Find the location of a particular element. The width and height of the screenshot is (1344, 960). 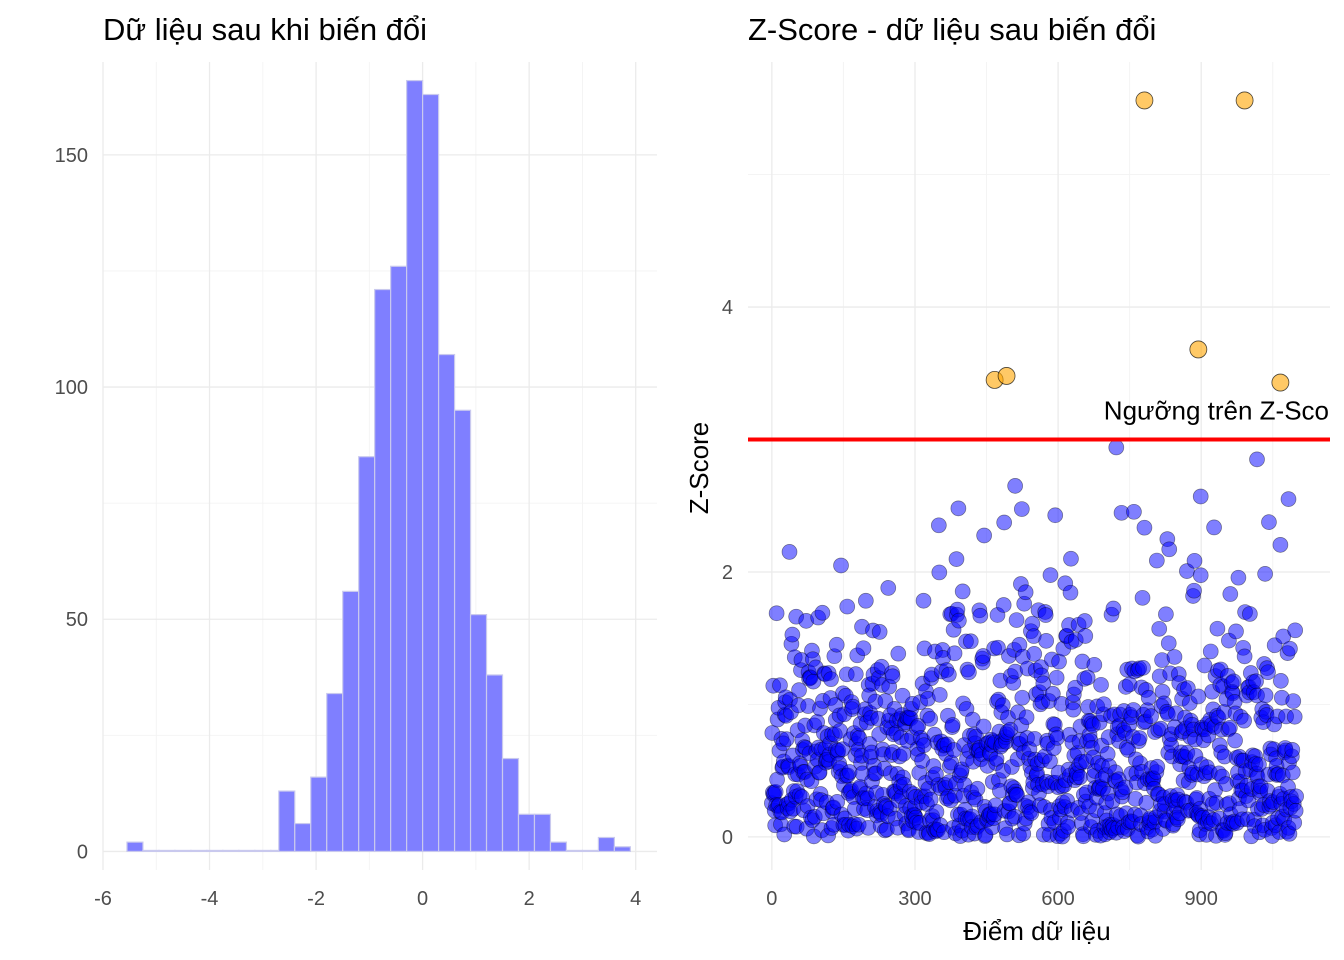

y-axis-title: Z-Score is located at coordinates (699, 468).